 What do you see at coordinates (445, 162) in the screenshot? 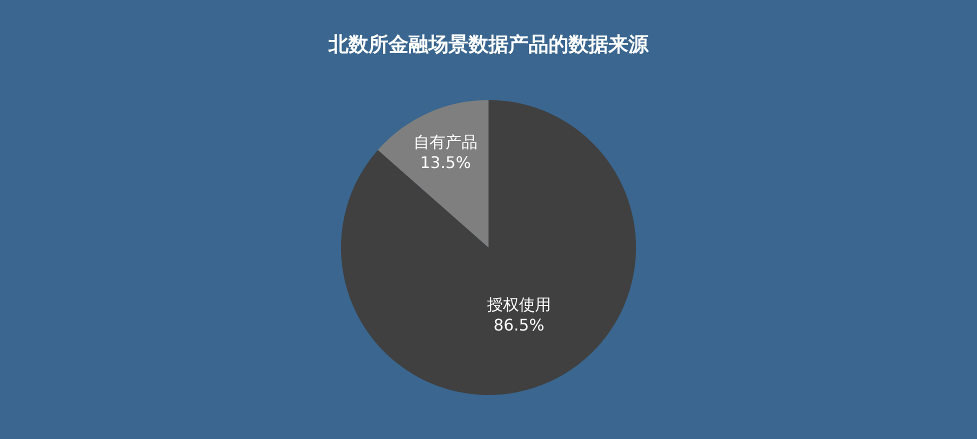
I see `data-label: 13.5%` at bounding box center [445, 162].